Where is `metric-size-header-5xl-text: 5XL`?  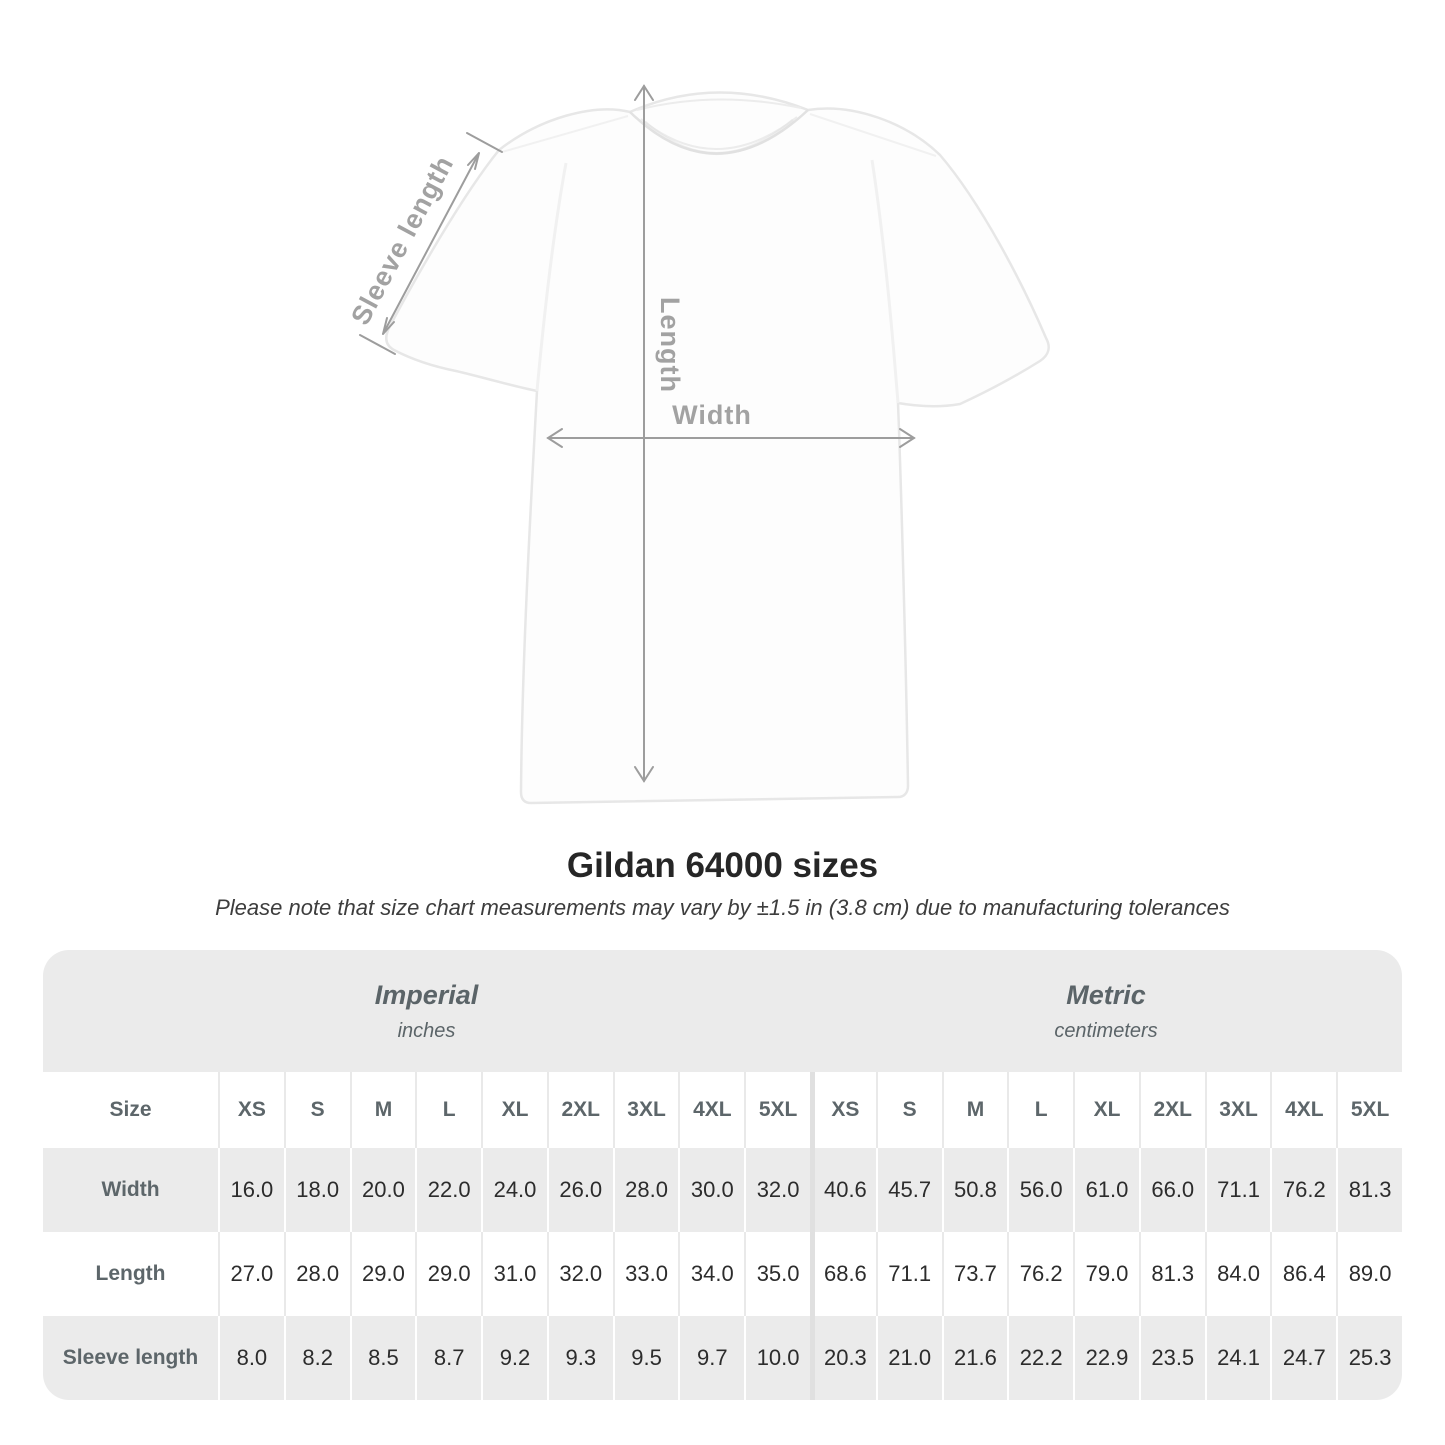
metric-size-header-5xl-text: 5XL is located at coordinates (1370, 1109).